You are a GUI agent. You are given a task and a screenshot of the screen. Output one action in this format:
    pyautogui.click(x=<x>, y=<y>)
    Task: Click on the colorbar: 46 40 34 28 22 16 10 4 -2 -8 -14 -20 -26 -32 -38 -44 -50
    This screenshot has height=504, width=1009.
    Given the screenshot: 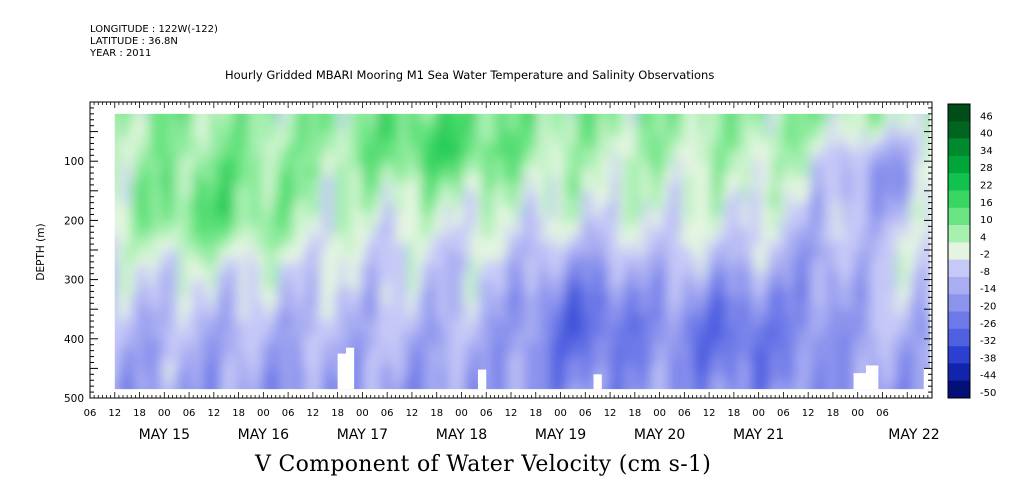 What is the action you would take?
    pyautogui.click(x=971, y=251)
    